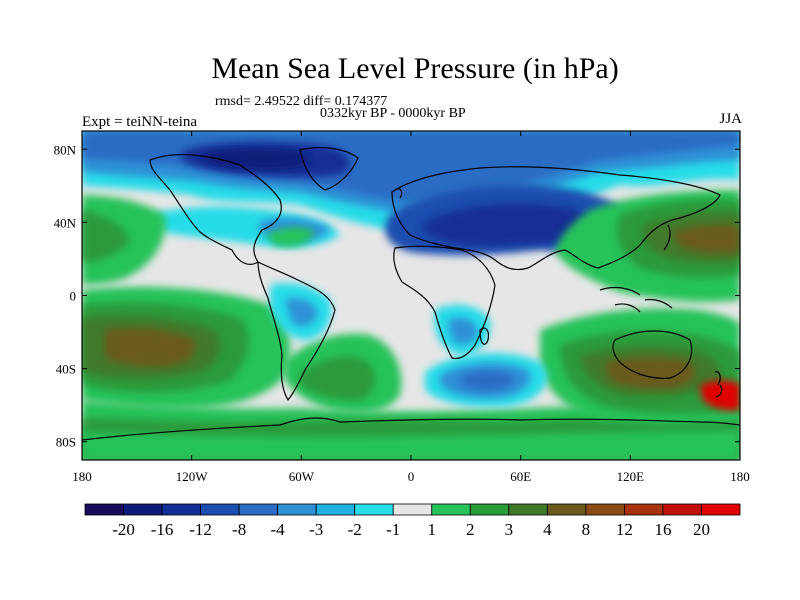 This screenshot has width=800, height=600. I want to click on y-tick-label: 0, so click(73, 296).